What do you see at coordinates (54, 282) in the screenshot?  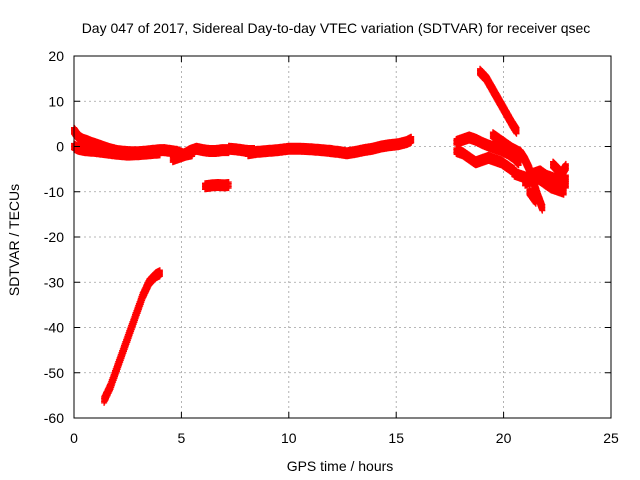 I see `y-tick-label: -30` at bounding box center [54, 282].